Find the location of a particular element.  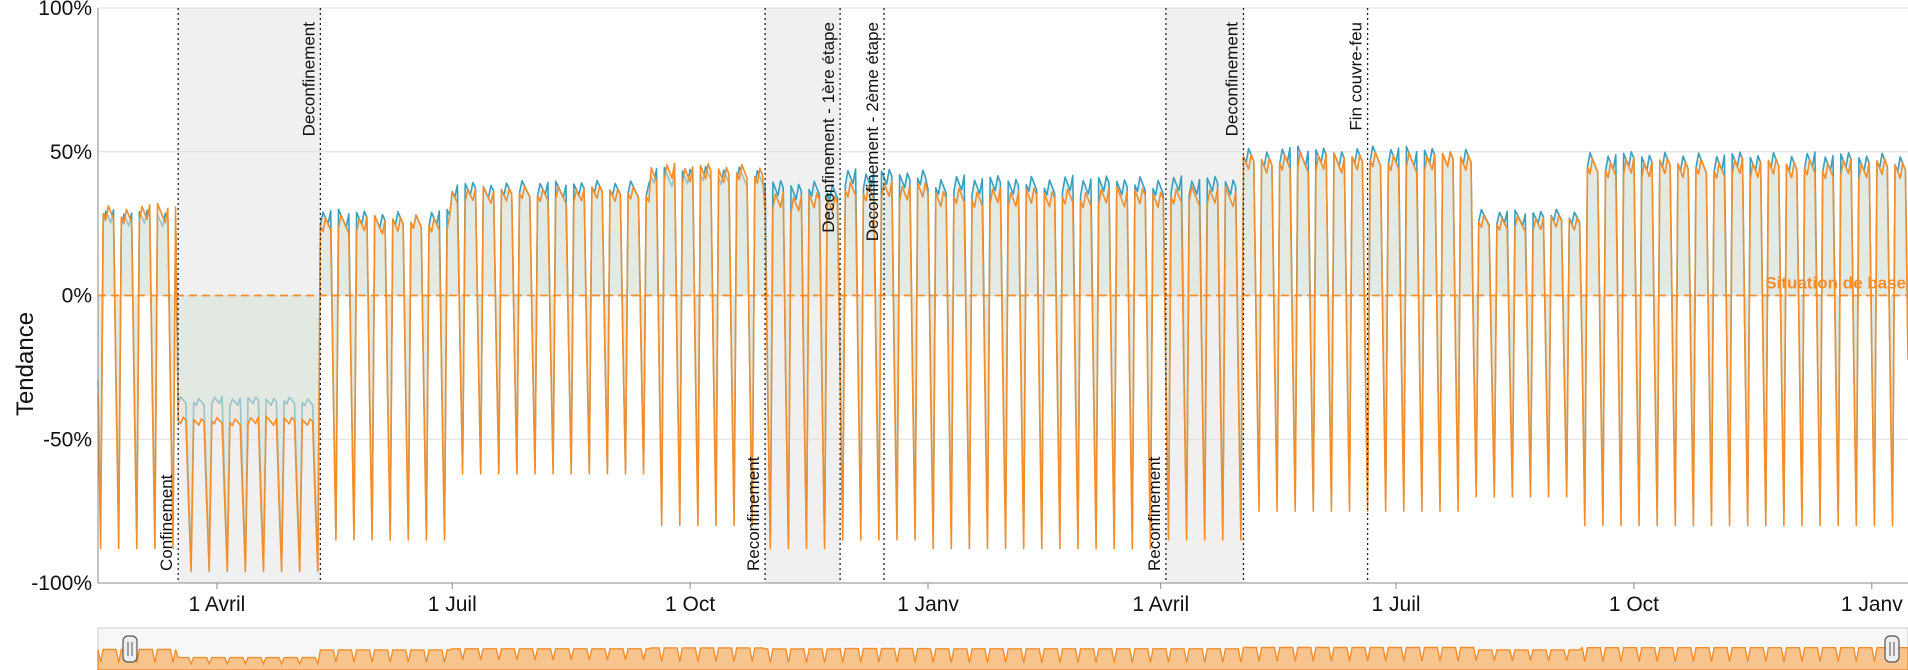

baseline-layer: Situation de base is located at coordinates (1003, 285).